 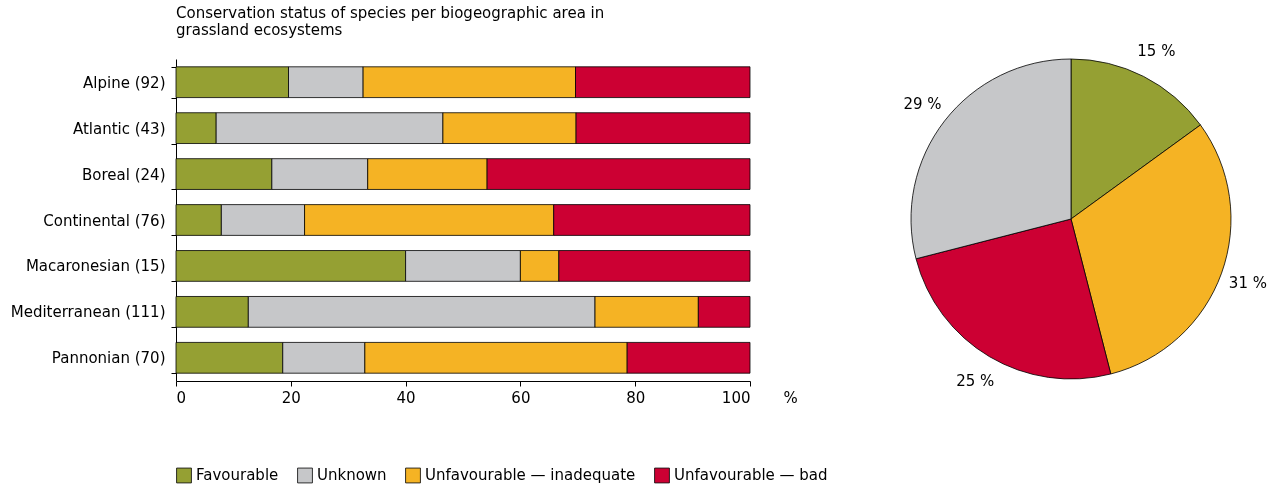 I want to click on legend-label: Unfavourable — inadequate, so click(x=530, y=475).